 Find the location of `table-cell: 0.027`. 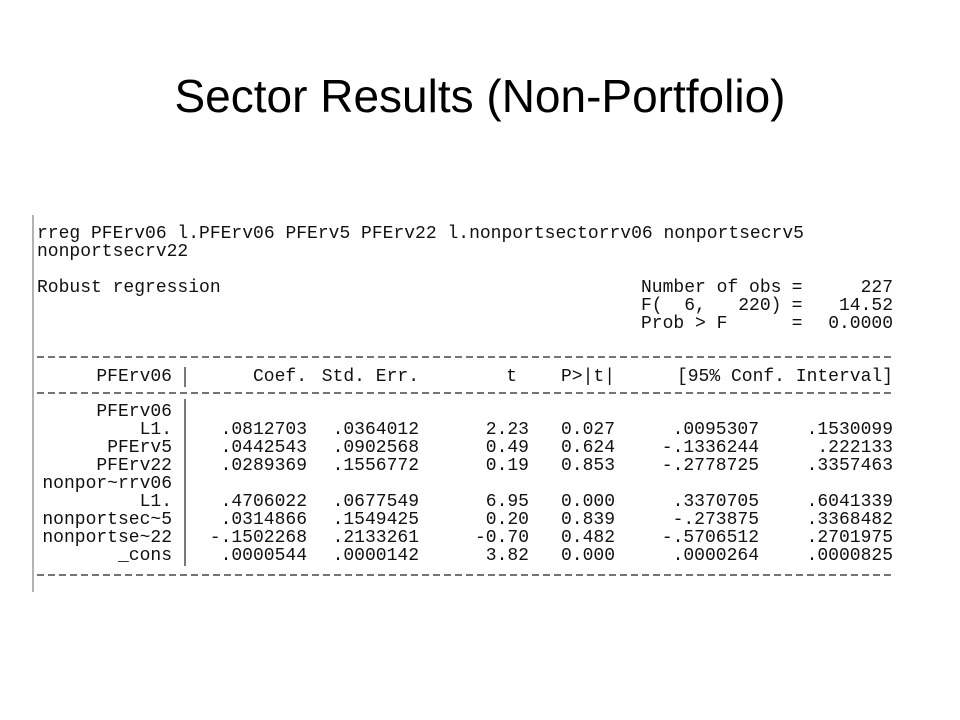

table-cell: 0.027 is located at coordinates (588, 430).